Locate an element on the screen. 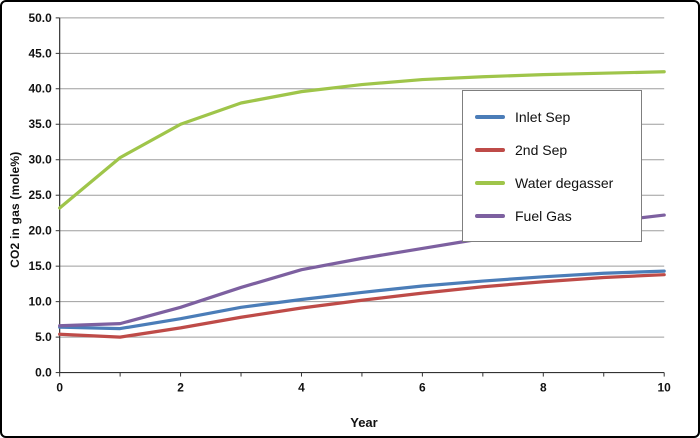 The image size is (700, 438). legend-item-water-degasser: Water degasser is located at coordinates (552, 182).